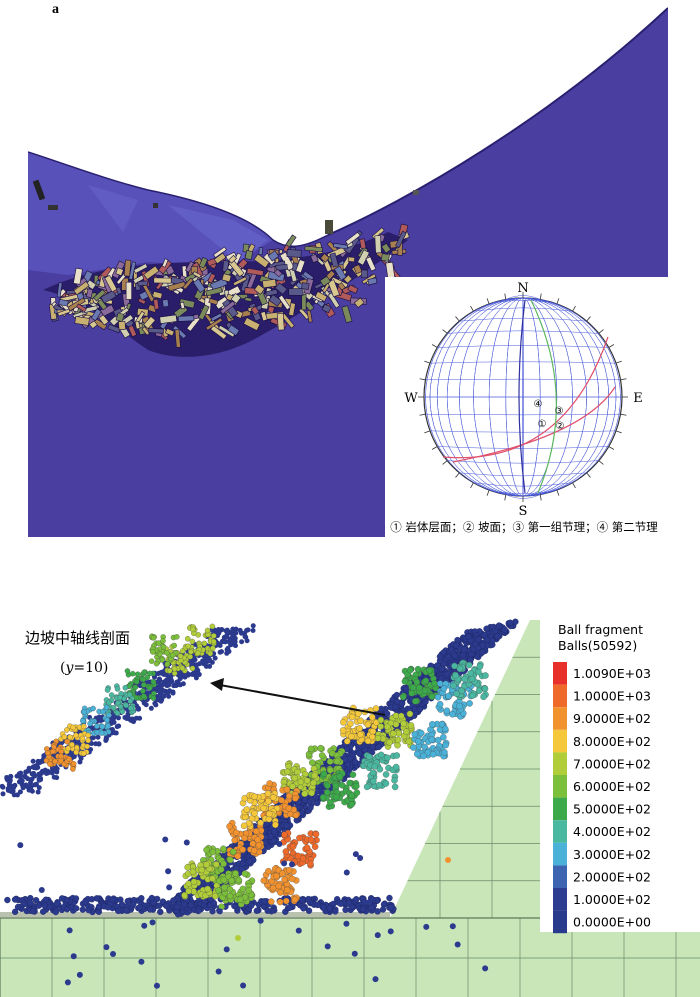 Image resolution: width=700 pixels, height=997 pixels. I want to click on stereonet-marker-2: ②, so click(560, 426).